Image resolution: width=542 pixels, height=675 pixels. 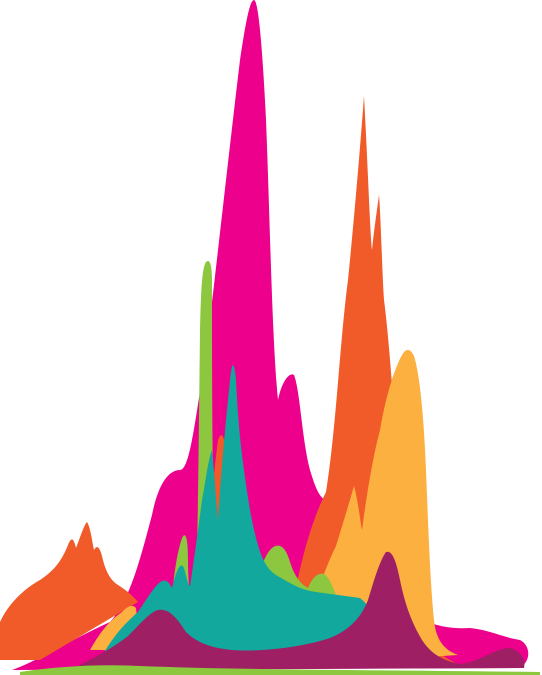 What do you see at coordinates (297, 610) in the screenshot?
I see `plum-foreground-shape` at bounding box center [297, 610].